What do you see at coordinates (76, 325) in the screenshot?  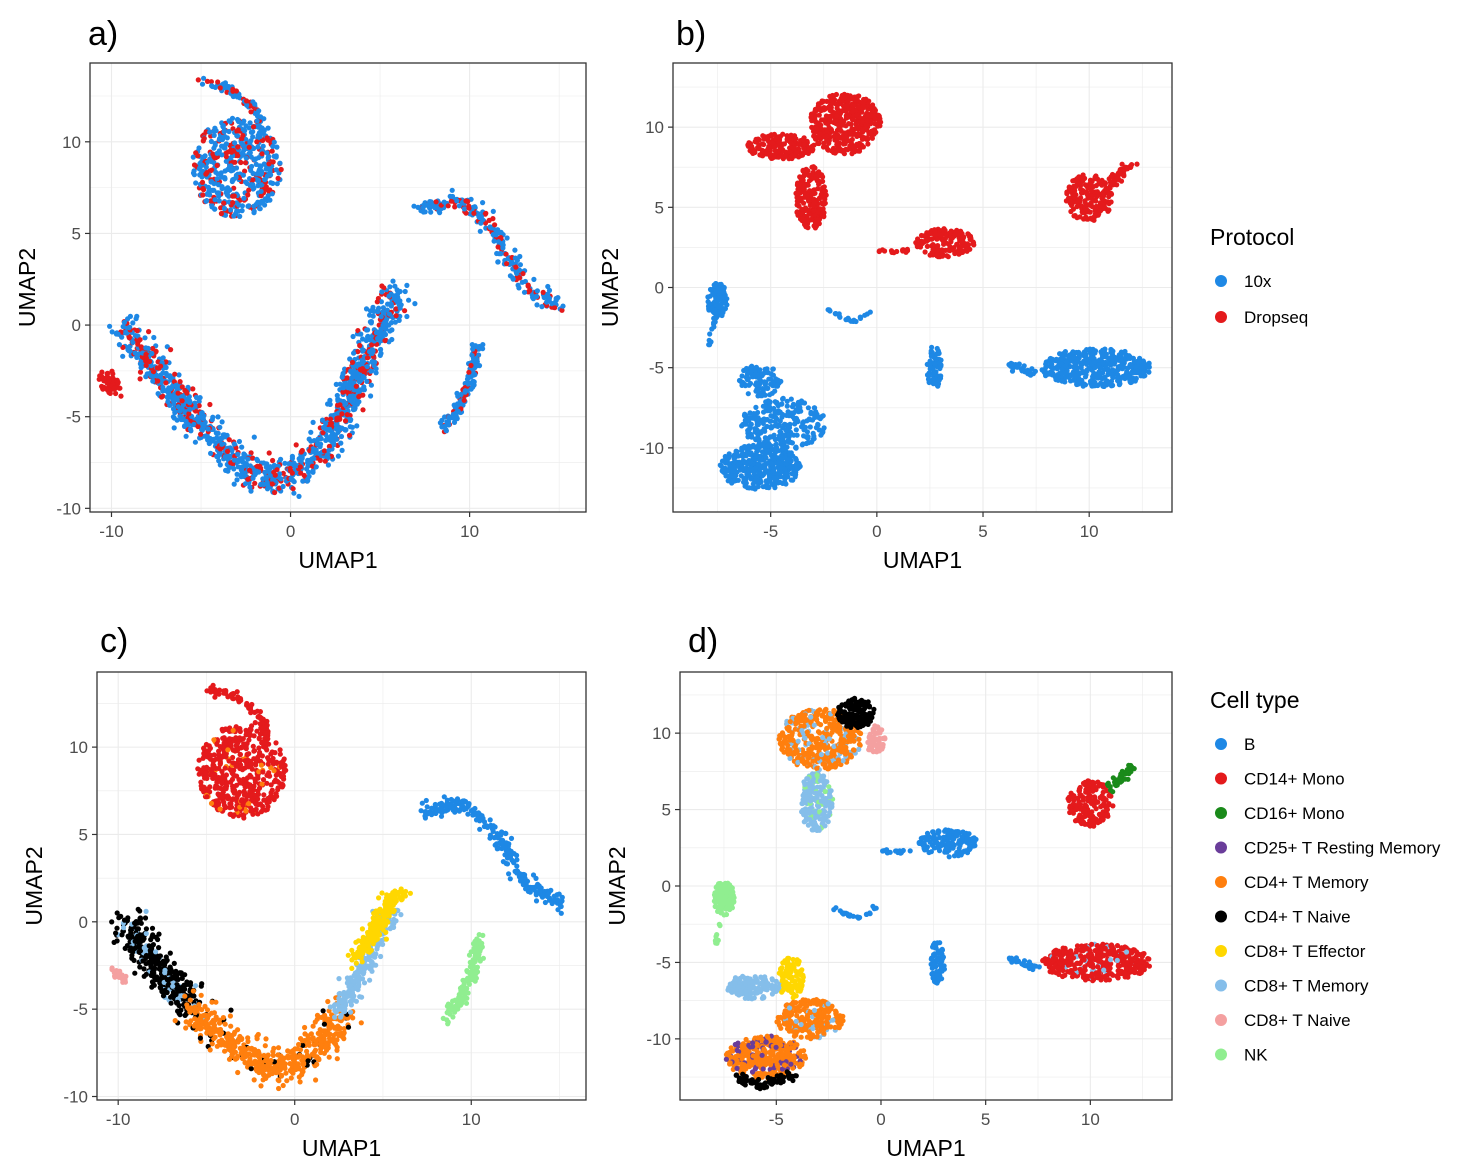 I see `y-tick-label: 0` at bounding box center [76, 325].